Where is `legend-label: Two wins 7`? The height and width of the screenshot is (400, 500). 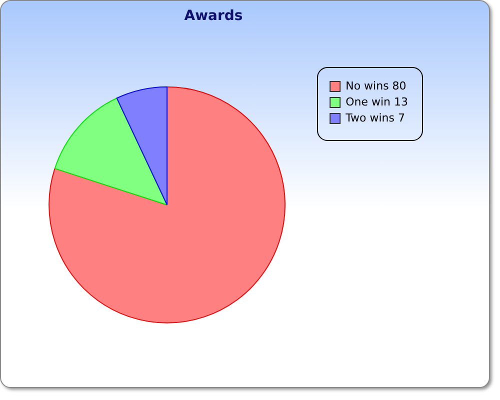
legend-label: Two wins 7 is located at coordinates (374, 117).